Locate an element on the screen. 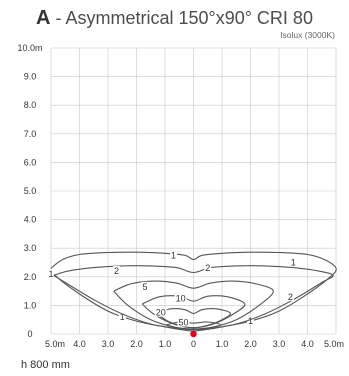 Image resolution: width=349 pixels, height=376 pixels. y-tick-label: 3.0 is located at coordinates (30, 248).